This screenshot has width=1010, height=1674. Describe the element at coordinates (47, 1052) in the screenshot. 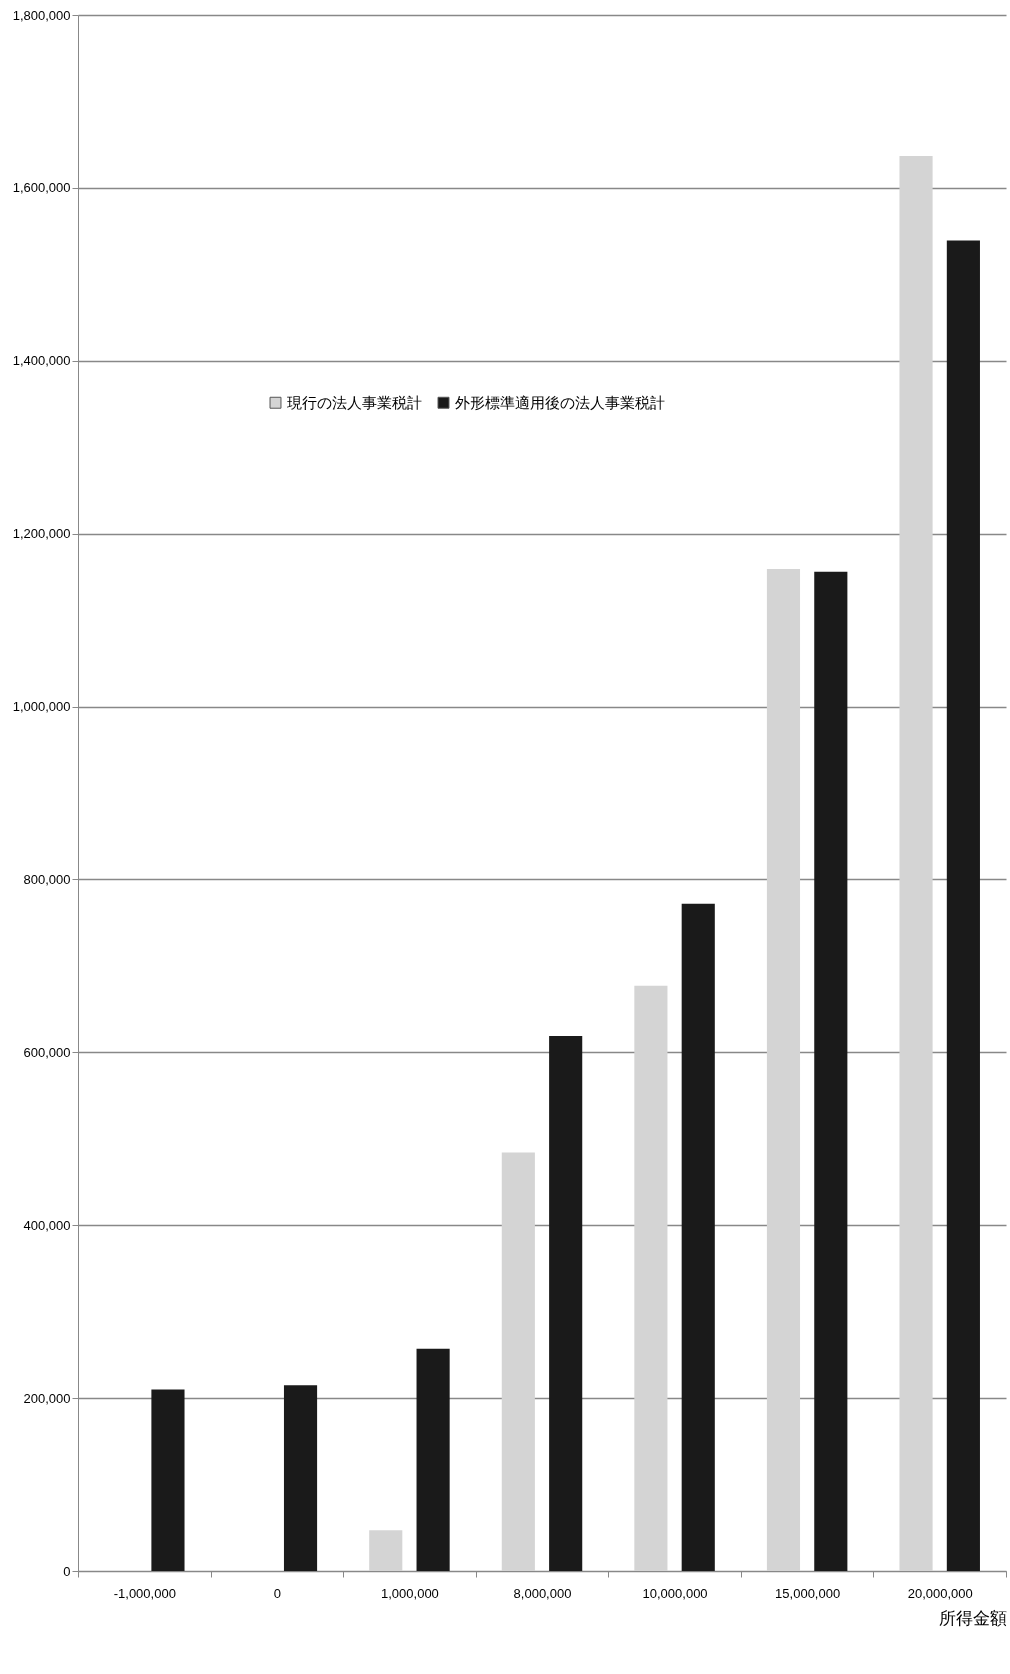

I see `y-tick-label: 600,000` at that location.